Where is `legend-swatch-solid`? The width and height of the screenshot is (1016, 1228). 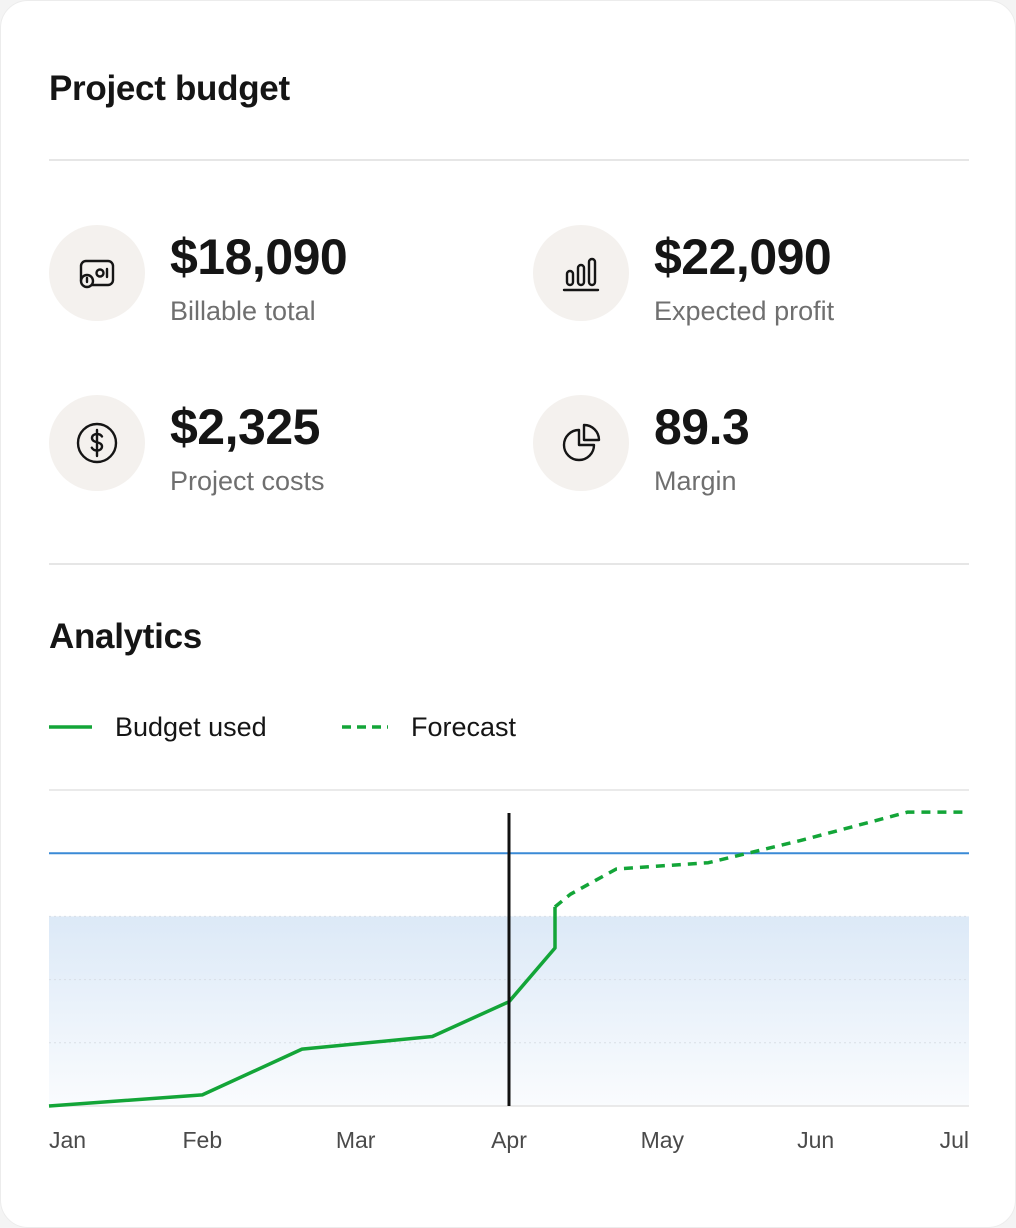 legend-swatch-solid is located at coordinates (70, 727).